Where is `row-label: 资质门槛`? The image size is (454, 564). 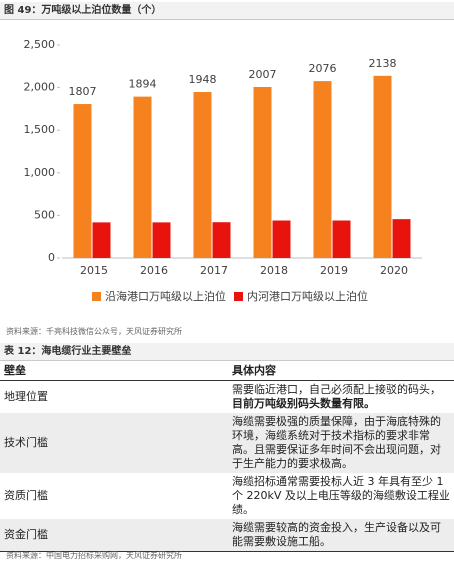 row-label: 资质门槛 is located at coordinates (26, 495).